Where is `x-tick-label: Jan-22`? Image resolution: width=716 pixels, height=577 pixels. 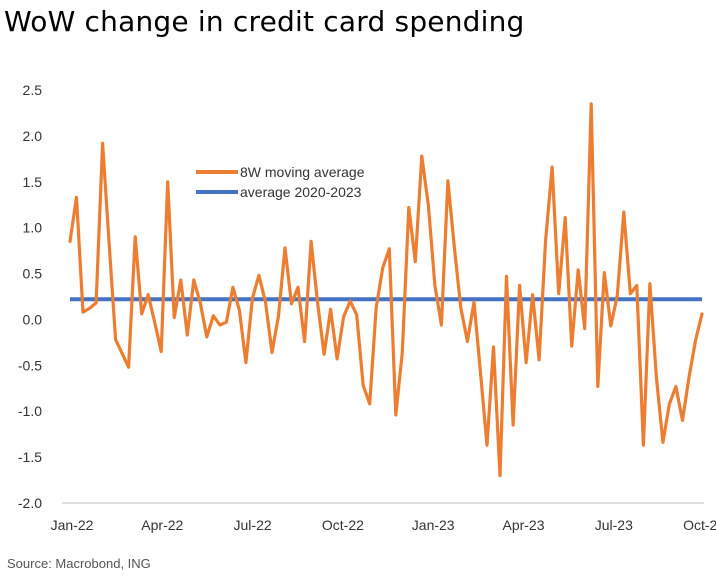
x-tick-label: Jan-22 is located at coordinates (72, 525).